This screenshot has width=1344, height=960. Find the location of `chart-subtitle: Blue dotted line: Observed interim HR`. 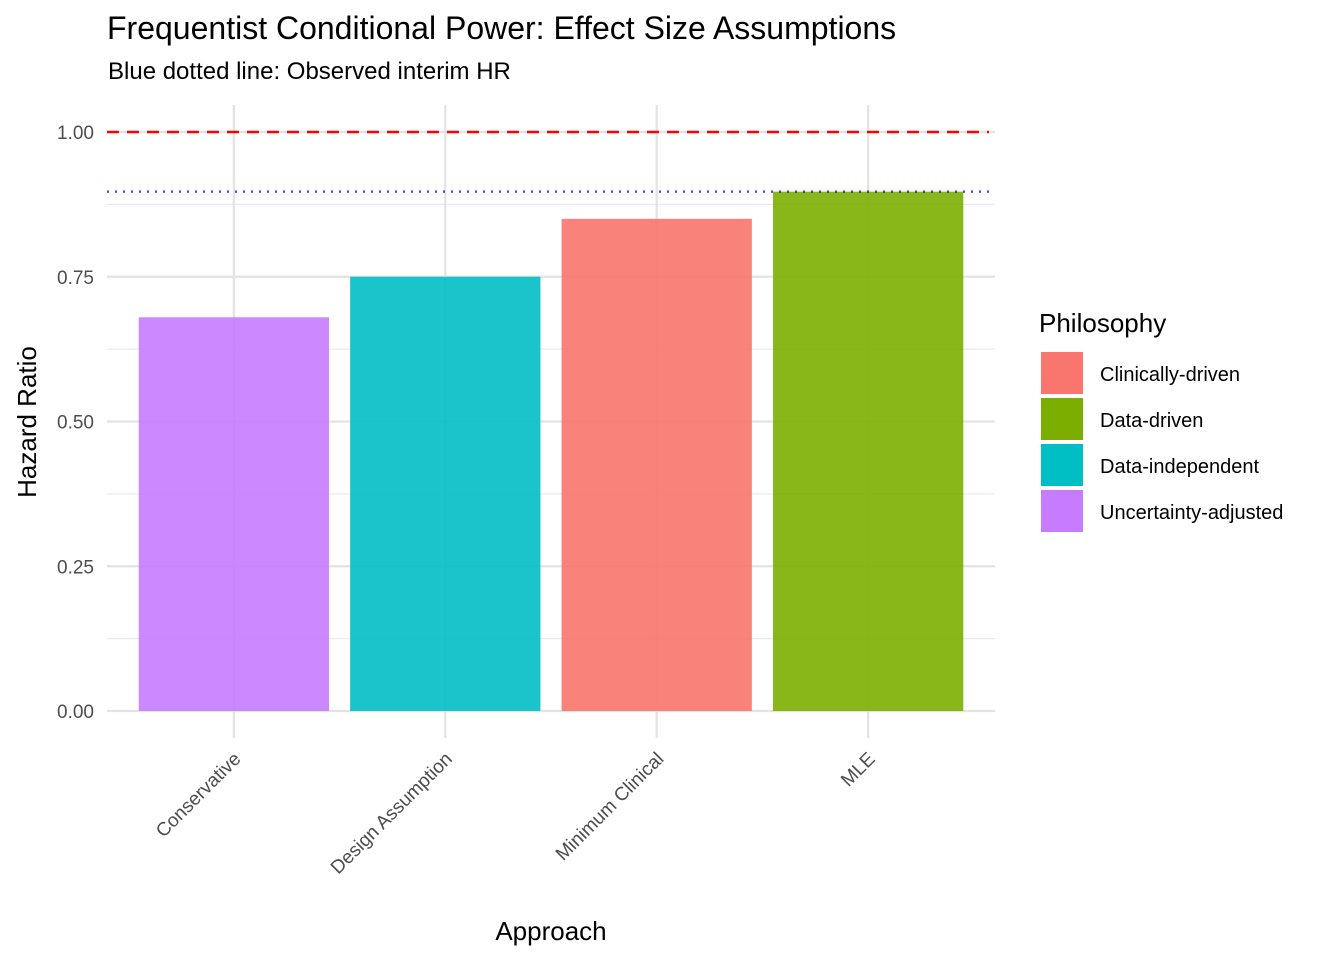

chart-subtitle: Blue dotted line: Observed interim HR is located at coordinates (309, 71).